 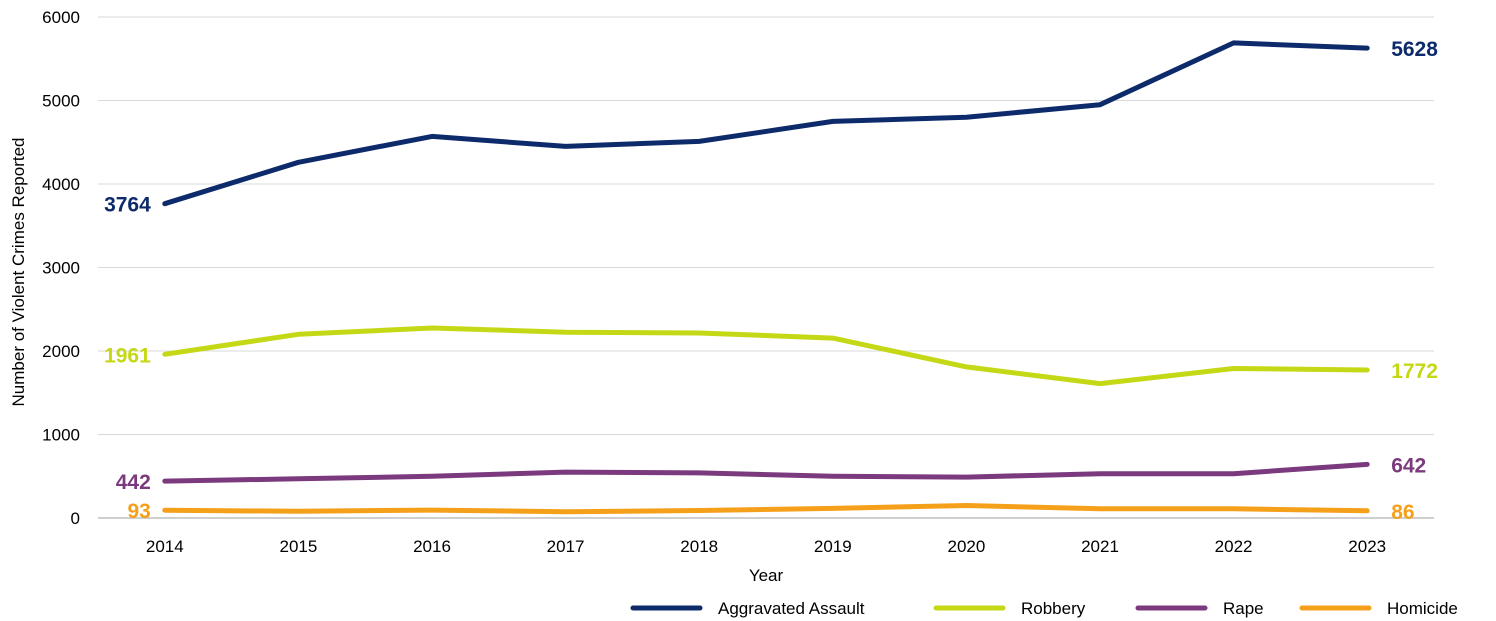 What do you see at coordinates (833, 546) in the screenshot?
I see `x-tick-label: 2019` at bounding box center [833, 546].